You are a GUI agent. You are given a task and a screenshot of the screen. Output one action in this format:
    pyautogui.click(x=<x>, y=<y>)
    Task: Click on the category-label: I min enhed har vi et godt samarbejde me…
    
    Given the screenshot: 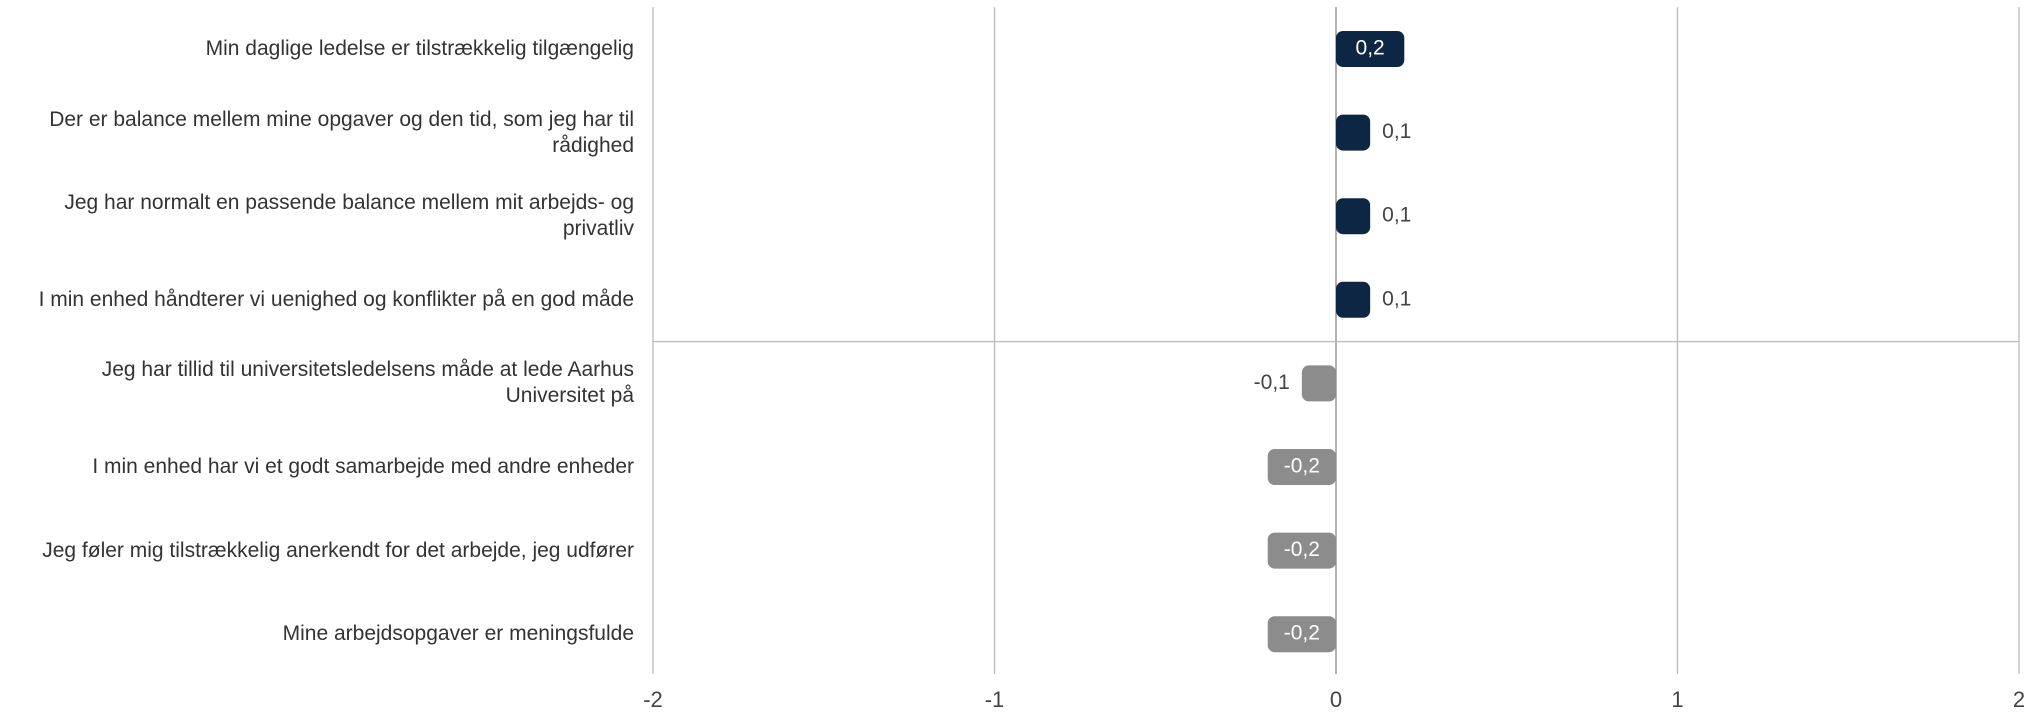 What is the action you would take?
    pyautogui.click(x=363, y=466)
    